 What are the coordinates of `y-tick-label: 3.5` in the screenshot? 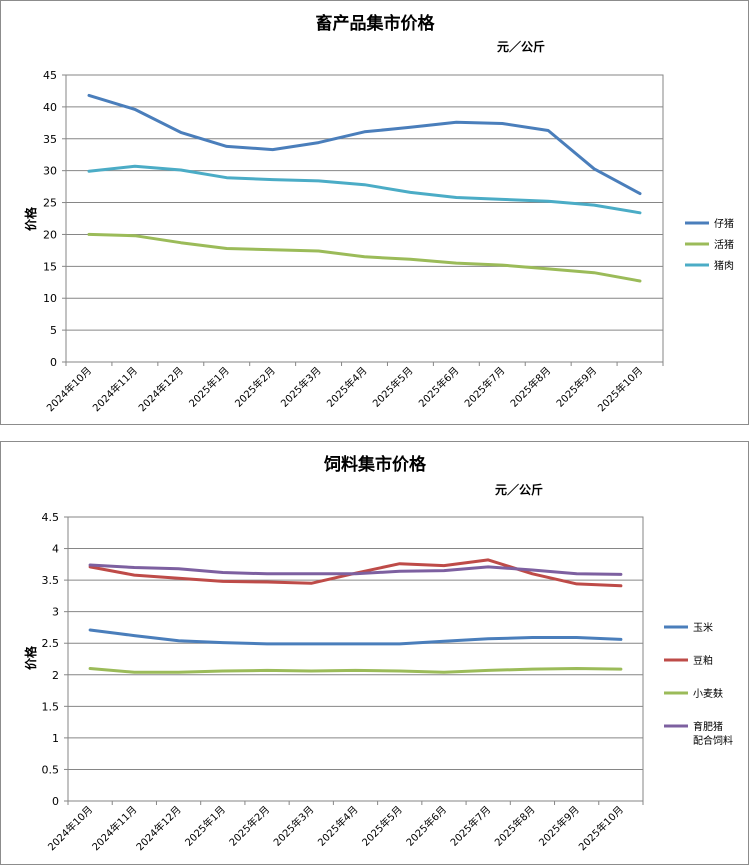 It's located at (51, 580).